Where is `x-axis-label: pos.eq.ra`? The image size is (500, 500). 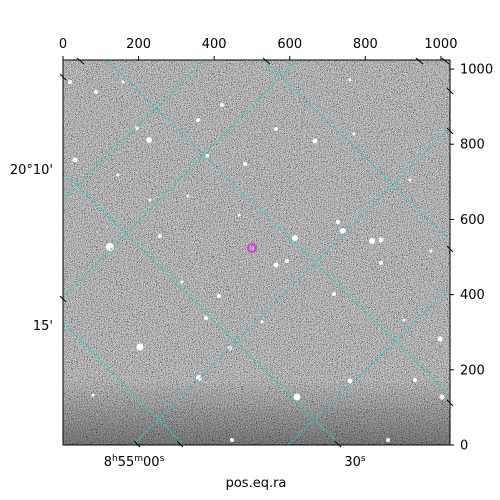 x-axis-label: pos.eq.ra is located at coordinates (256, 483).